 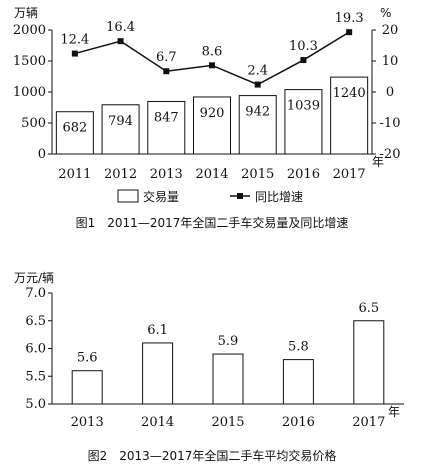 What do you see at coordinates (210, 196) in the screenshot?
I see `chart1-legend: 交易量 同比增速` at bounding box center [210, 196].